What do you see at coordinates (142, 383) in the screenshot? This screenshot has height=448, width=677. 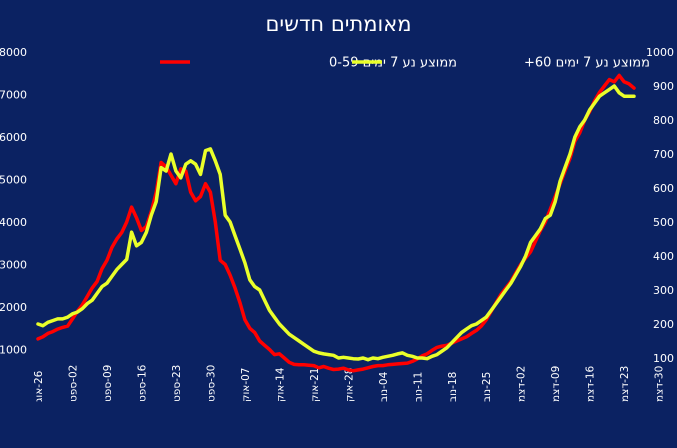 I see `x-tick-label: 16-ספט` at bounding box center [142, 383].